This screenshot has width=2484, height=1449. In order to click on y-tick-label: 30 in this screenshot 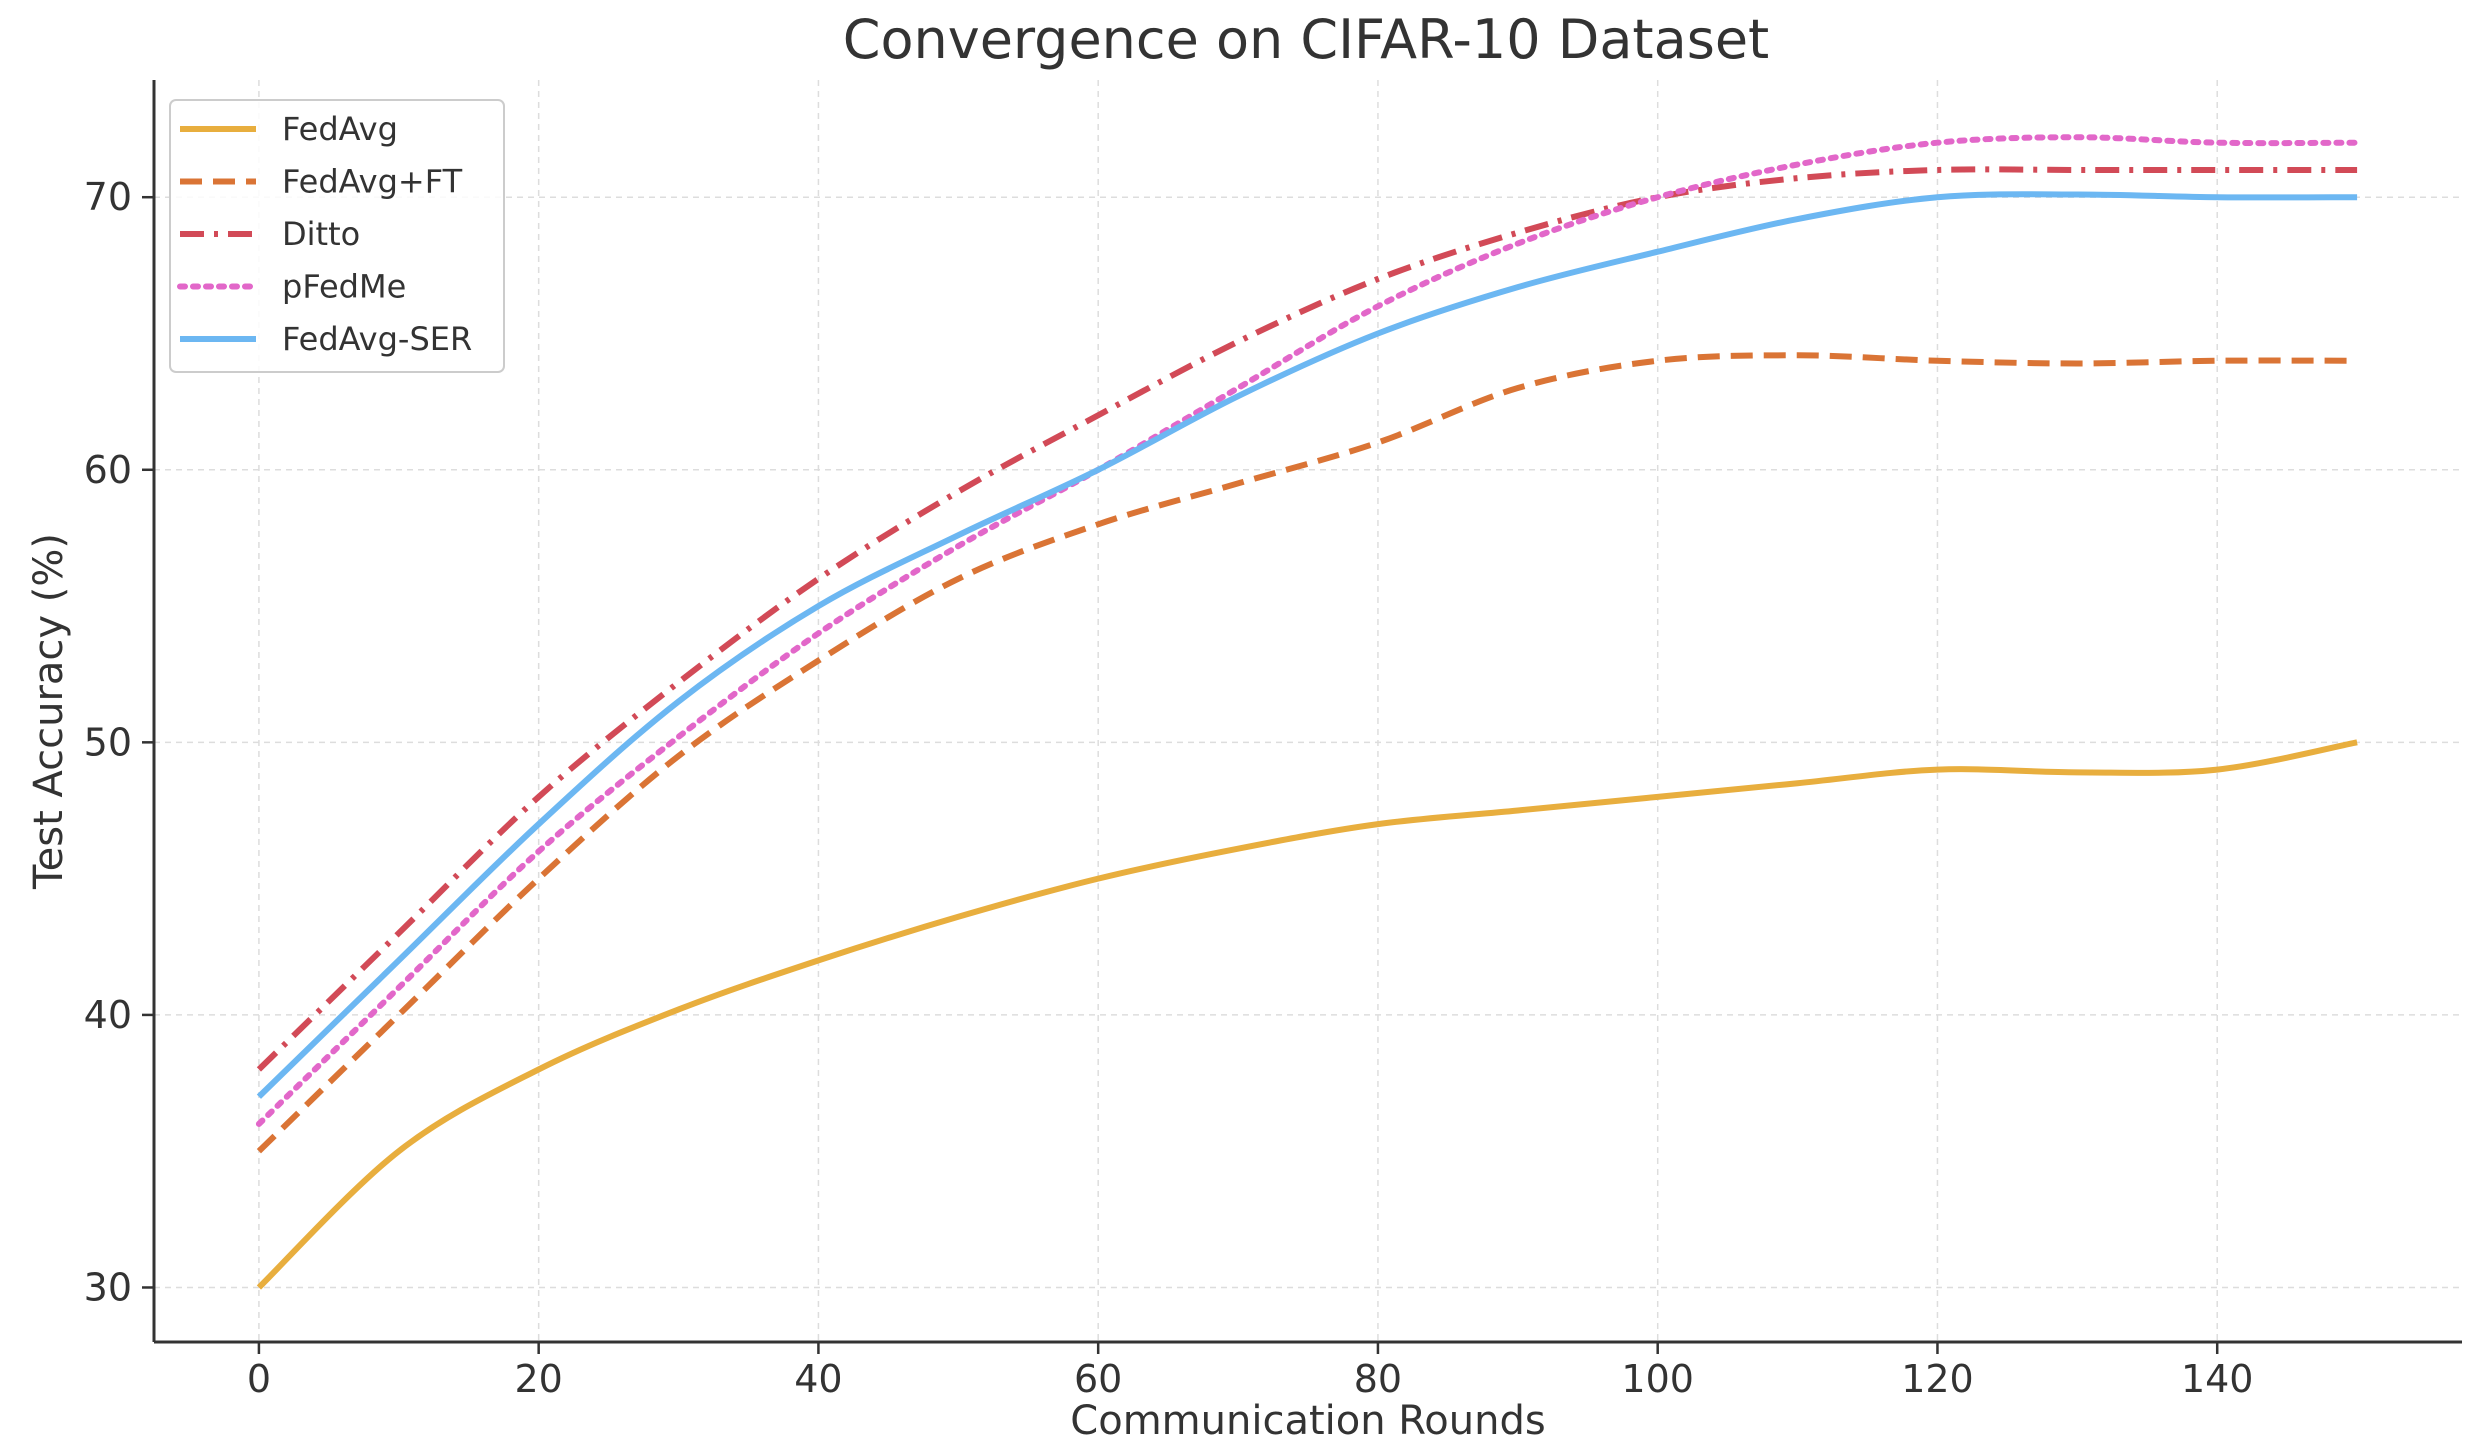, I will do `click(108, 1287)`.